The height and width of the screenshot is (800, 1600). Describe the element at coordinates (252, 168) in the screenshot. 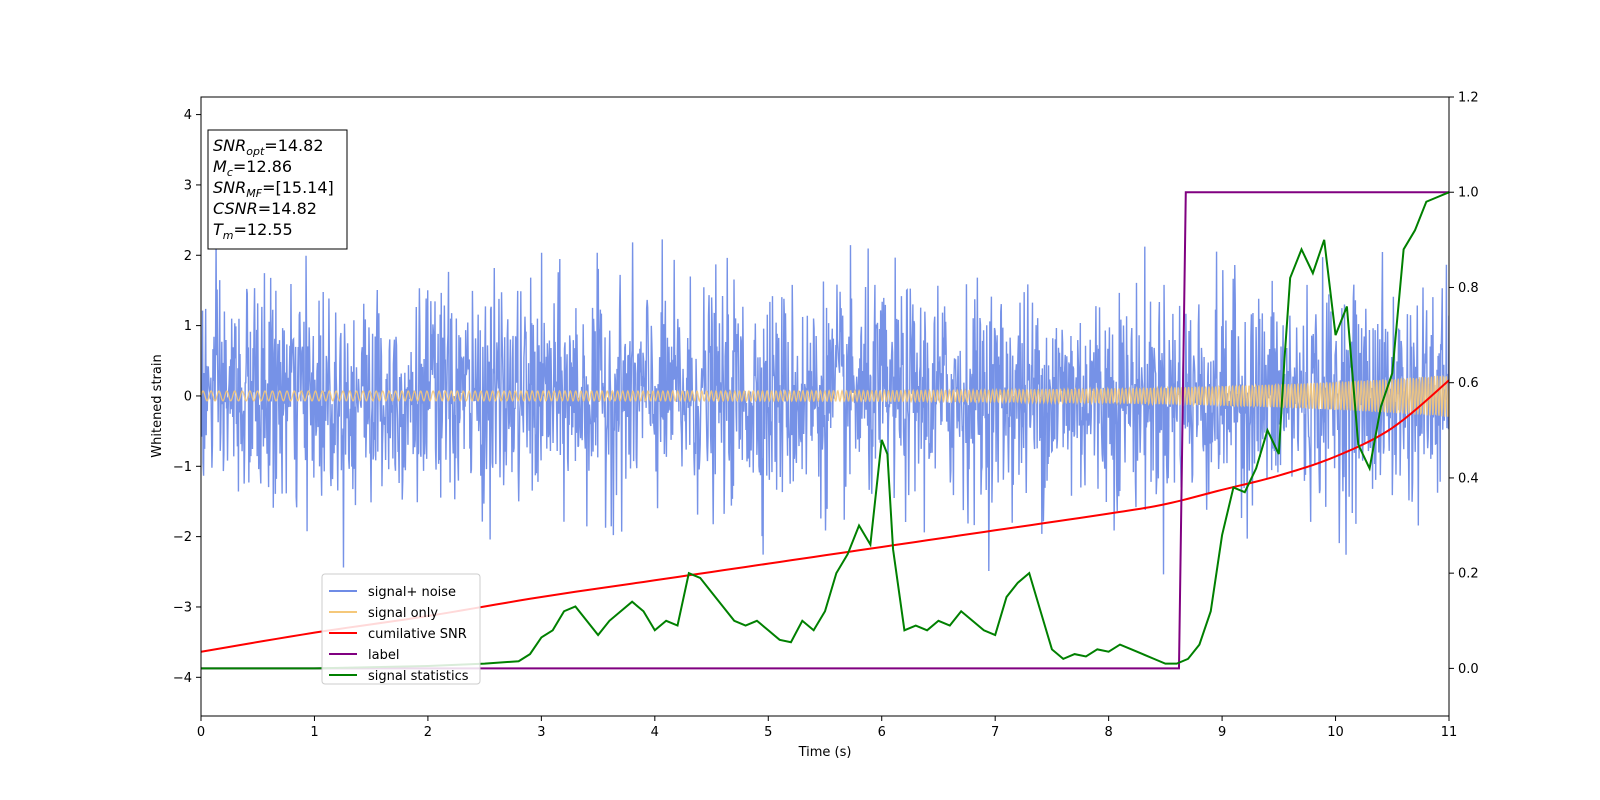

I see `annotation-line: Mc=12.86` at that location.